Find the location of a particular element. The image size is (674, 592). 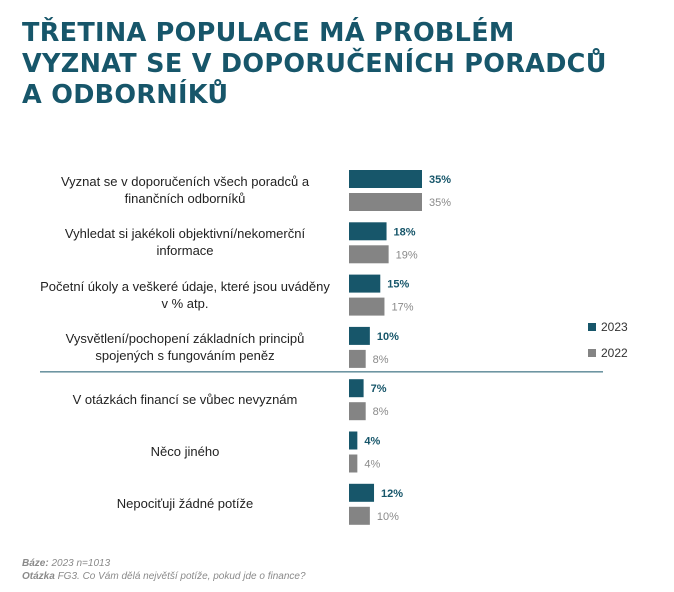

data-label-2022-5: 4% is located at coordinates (372, 465).